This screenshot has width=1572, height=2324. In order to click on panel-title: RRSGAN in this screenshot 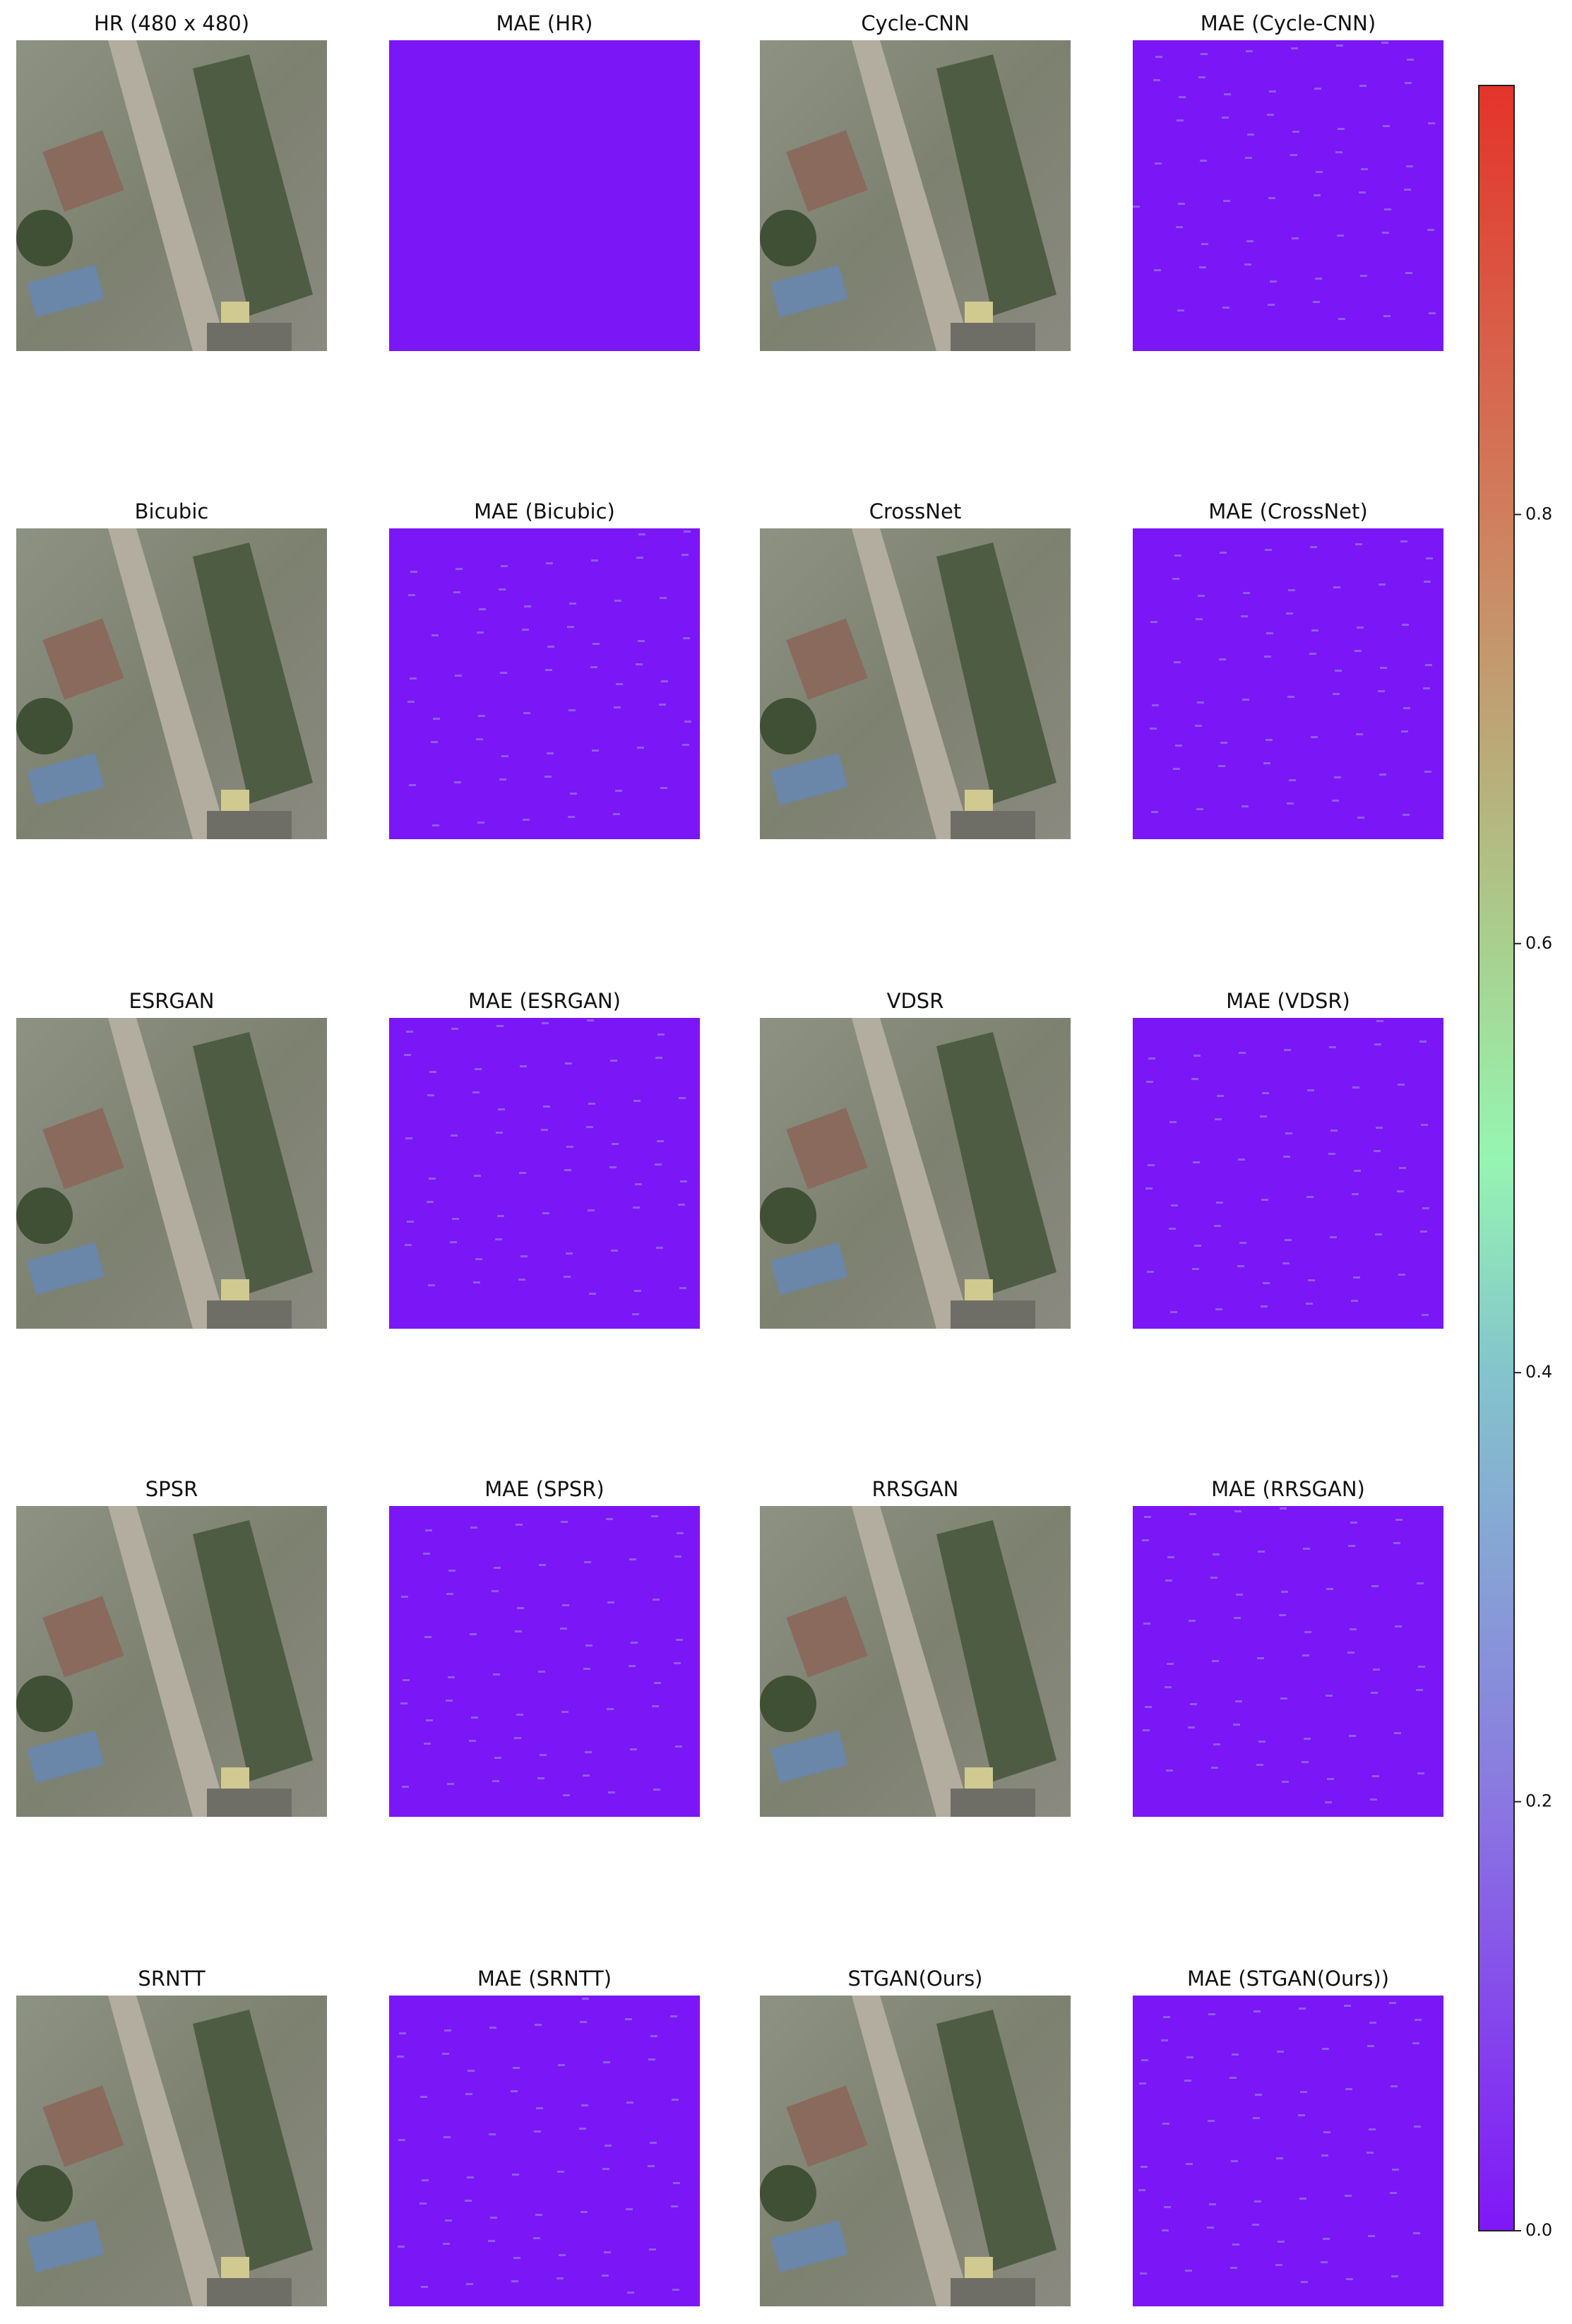, I will do `click(915, 1489)`.